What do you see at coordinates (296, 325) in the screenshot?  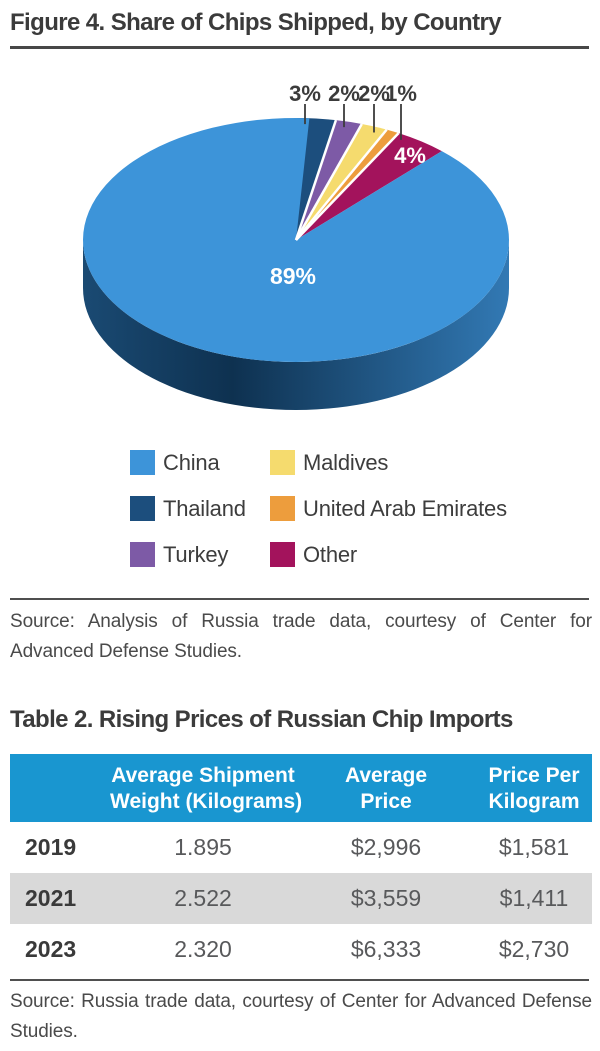 I see `pie-depth` at bounding box center [296, 325].